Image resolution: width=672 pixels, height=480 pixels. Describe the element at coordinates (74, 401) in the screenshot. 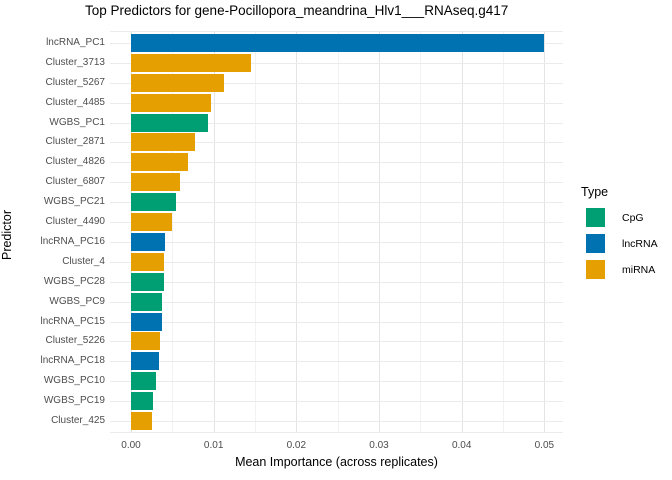

I see `y-tick-label: WGBS_PC19` at that location.